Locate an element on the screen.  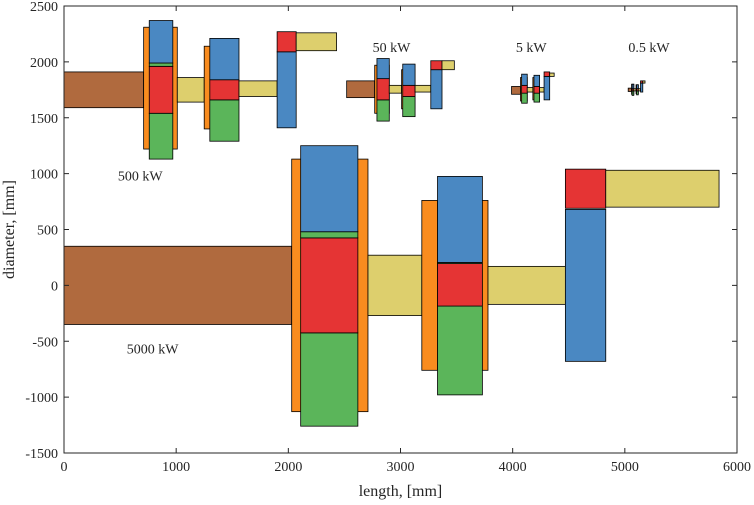
power-annotation-1: 5 kW is located at coordinates (532, 48).